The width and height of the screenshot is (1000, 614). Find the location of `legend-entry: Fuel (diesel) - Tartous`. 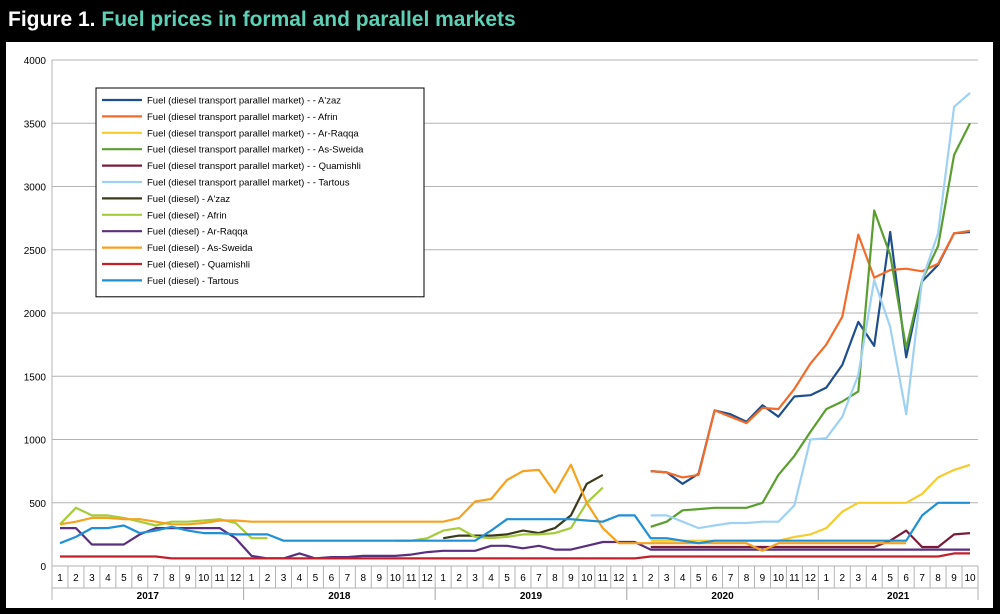

legend-entry: Fuel (diesel) - Tartous is located at coordinates (193, 281).